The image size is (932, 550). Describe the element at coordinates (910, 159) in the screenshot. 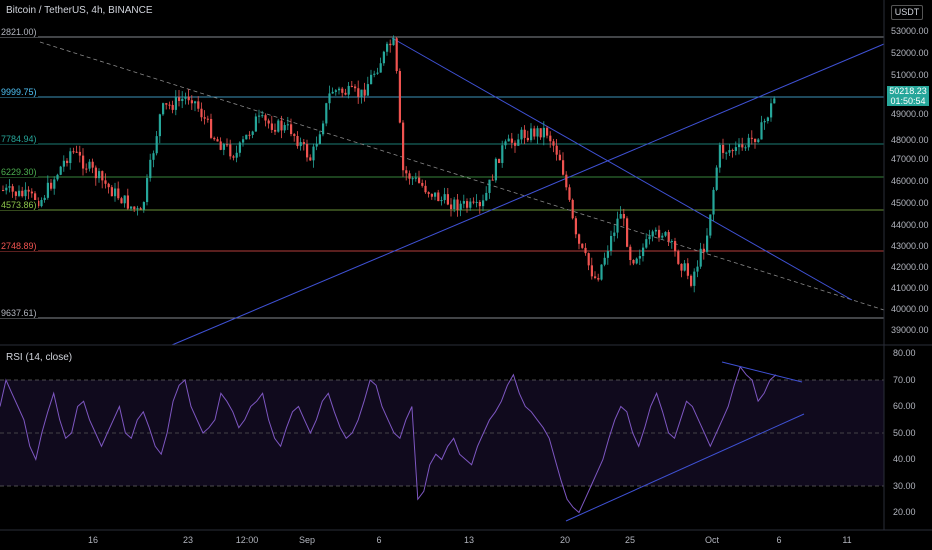

I see `price-tick: 47000.00` at that location.